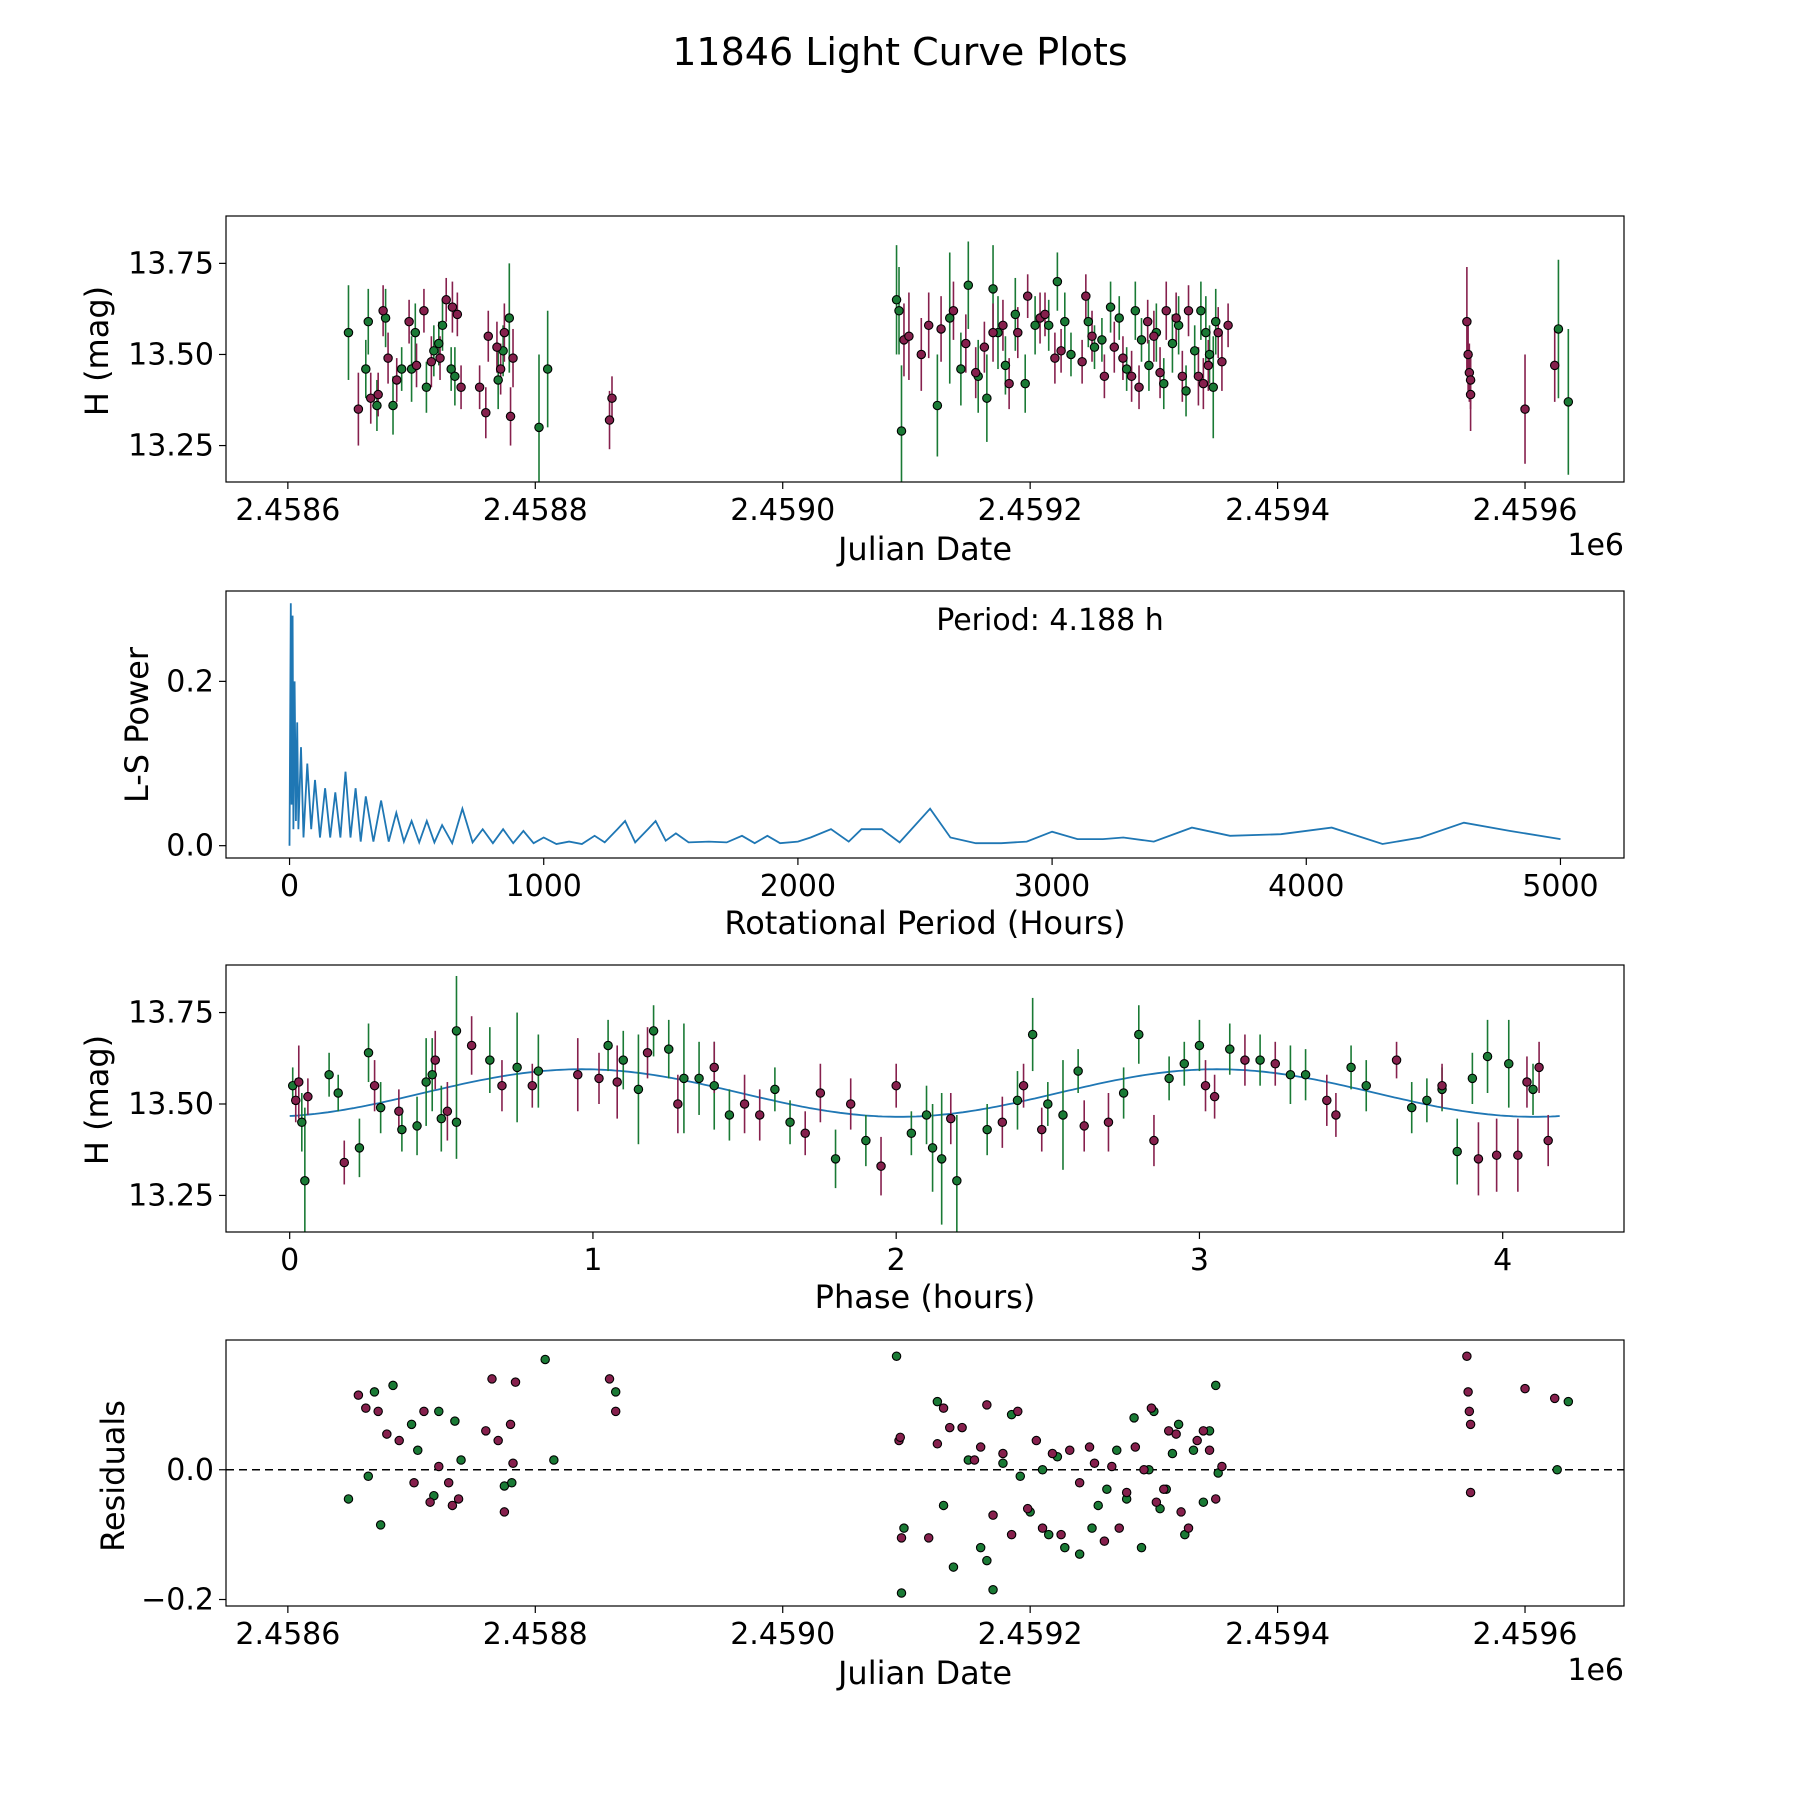 This screenshot has height=1800, width=1800. Describe the element at coordinates (289, 1260) in the screenshot. I see `phased-light-curve-x-tick-label: 0` at that location.